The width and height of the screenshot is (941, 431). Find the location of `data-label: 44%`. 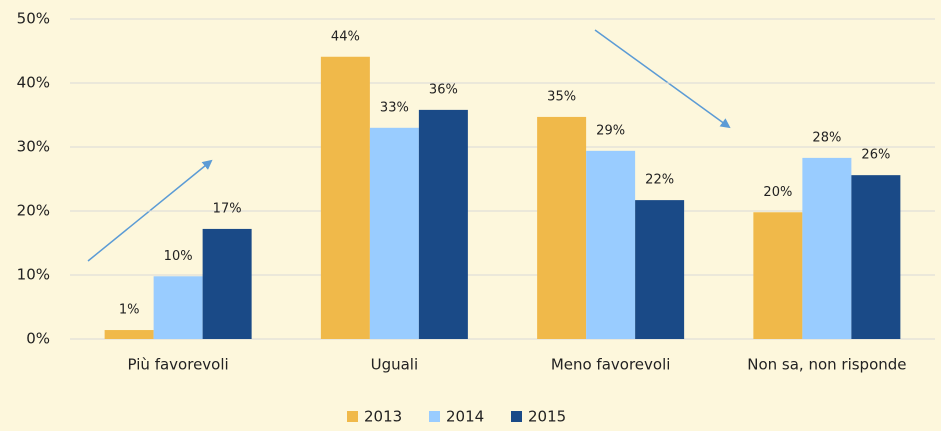

data-label: 44% is located at coordinates (345, 36).